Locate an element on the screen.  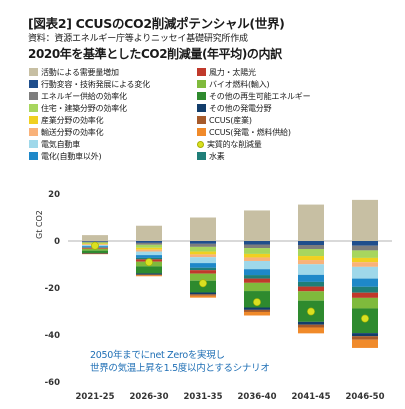
legend-item: 電化(自動車以外) is located at coordinates (65, 156).